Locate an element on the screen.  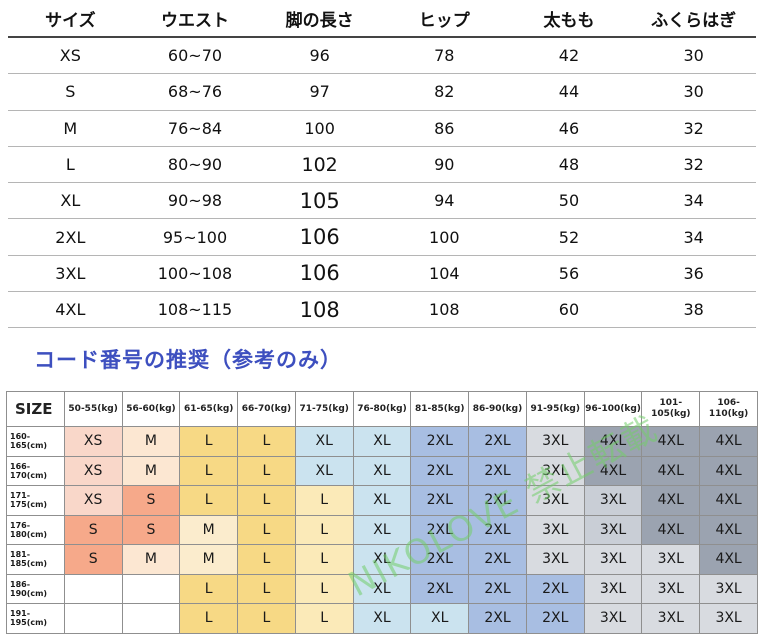
size-chart-cell: 48 is located at coordinates (569, 165).